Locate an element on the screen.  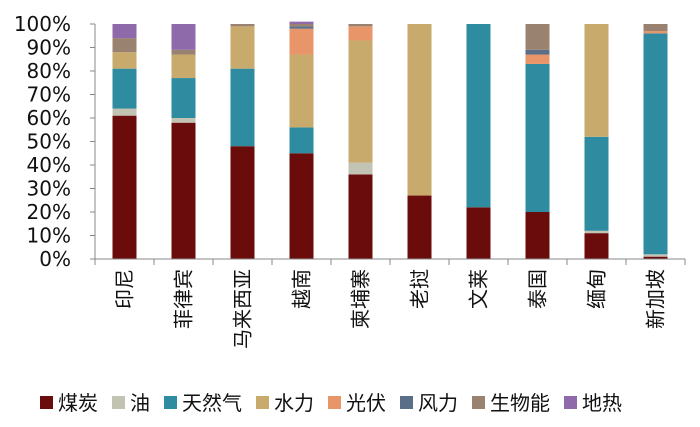
legend-label: 地热 is located at coordinates (602, 403).